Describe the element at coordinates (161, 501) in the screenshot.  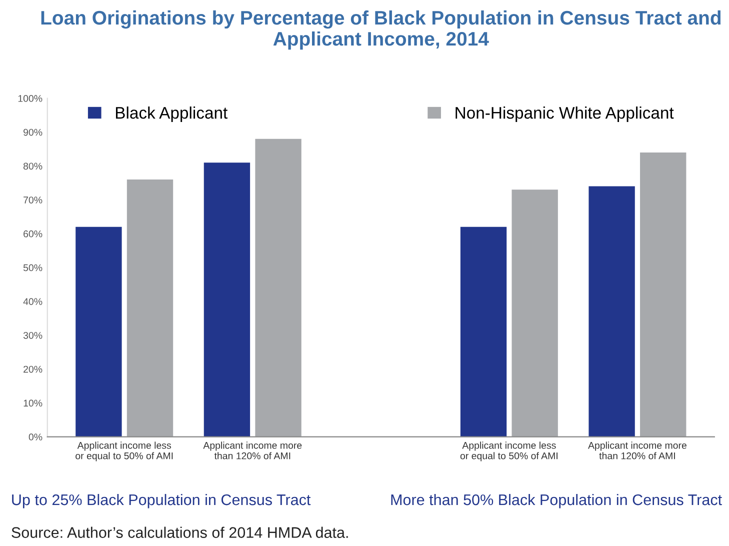
I see `text: Up to 25% Black Population in Census Tract` at that location.